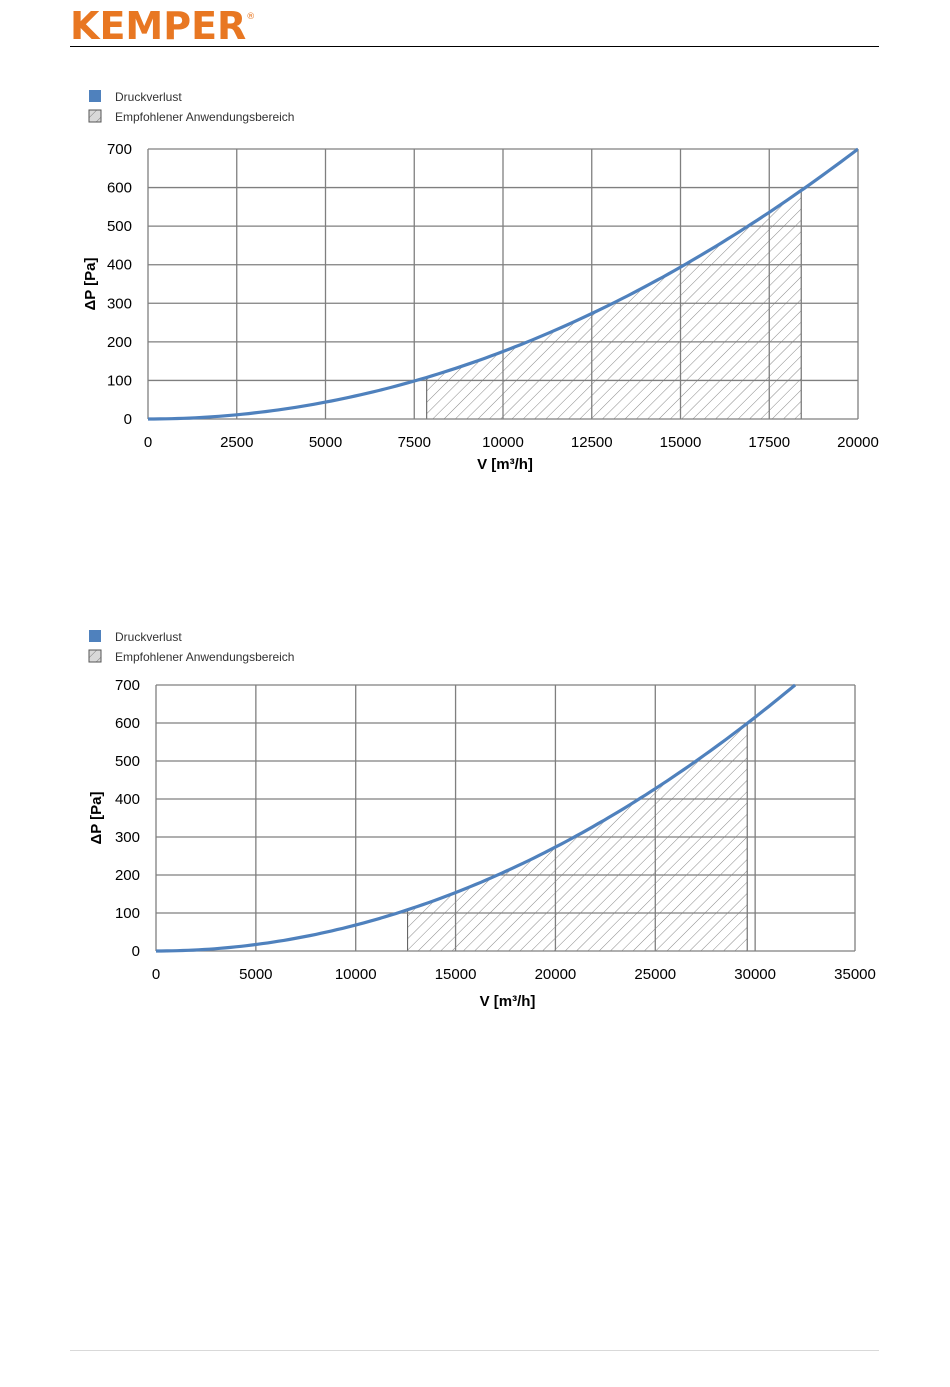 The width and height of the screenshot is (950, 1387). What do you see at coordinates (474, 46) in the screenshot?
I see `header-divider` at bounding box center [474, 46].